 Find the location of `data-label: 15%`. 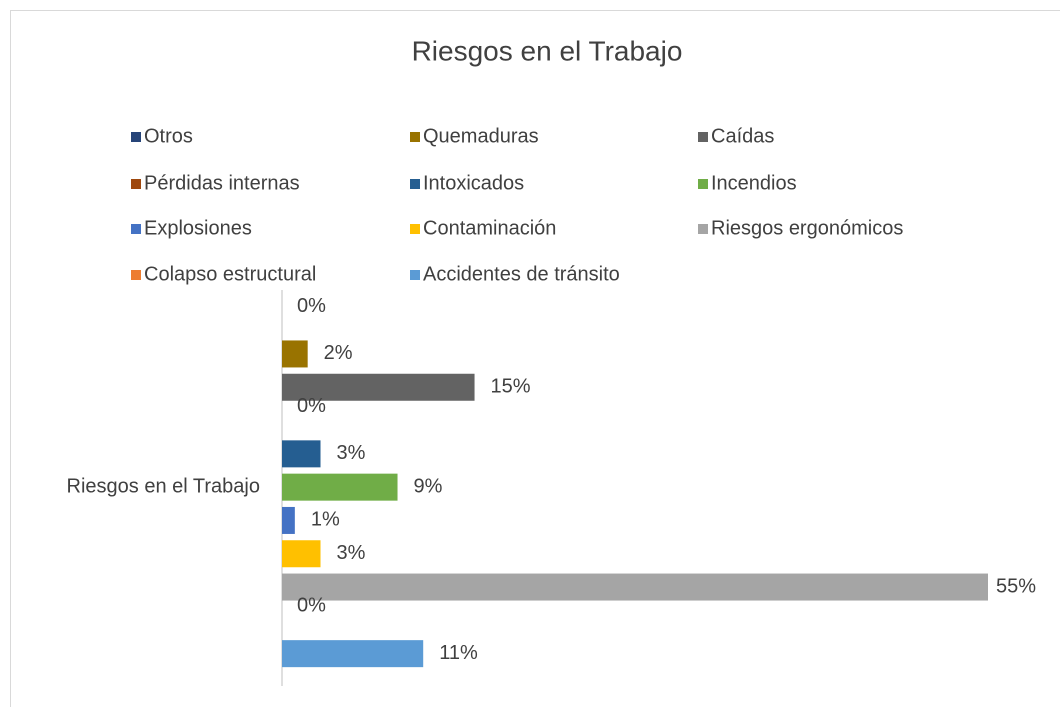

data-label: 15% is located at coordinates (511, 387).